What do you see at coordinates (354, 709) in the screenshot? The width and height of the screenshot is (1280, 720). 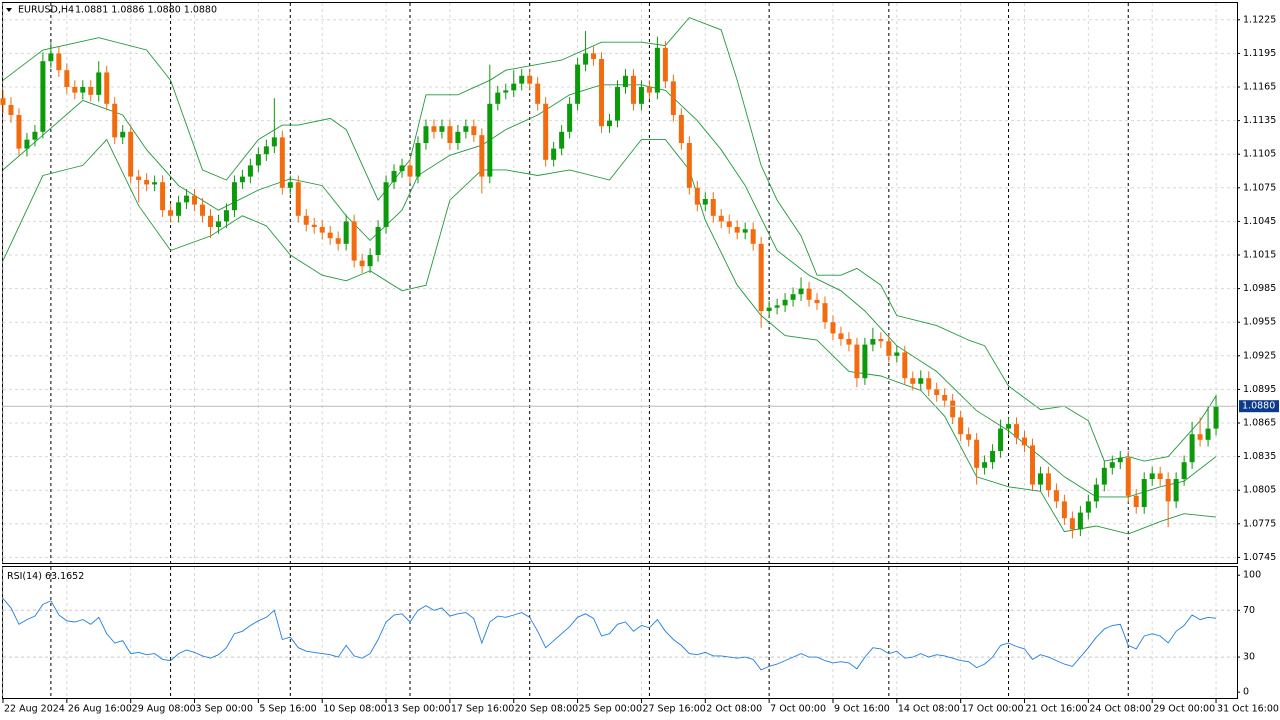 I see `x-tick-label: 10 Sep 08:00` at bounding box center [354, 709].